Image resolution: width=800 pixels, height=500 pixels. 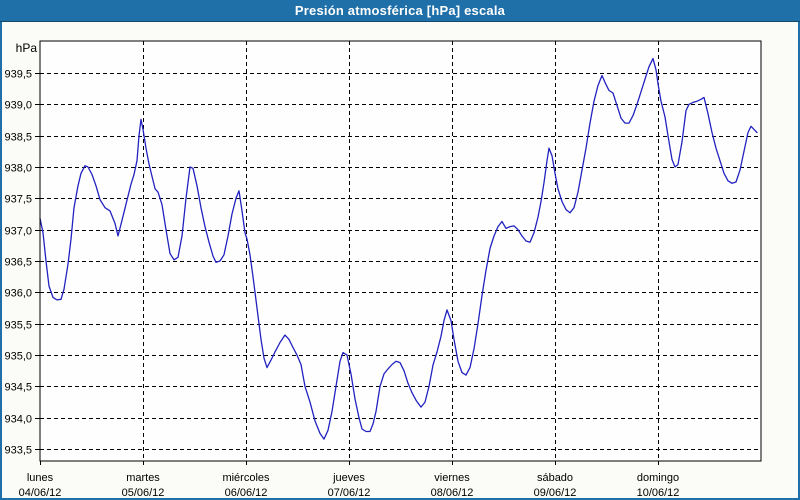 I want to click on x-day-label: viernes, so click(x=452, y=478).